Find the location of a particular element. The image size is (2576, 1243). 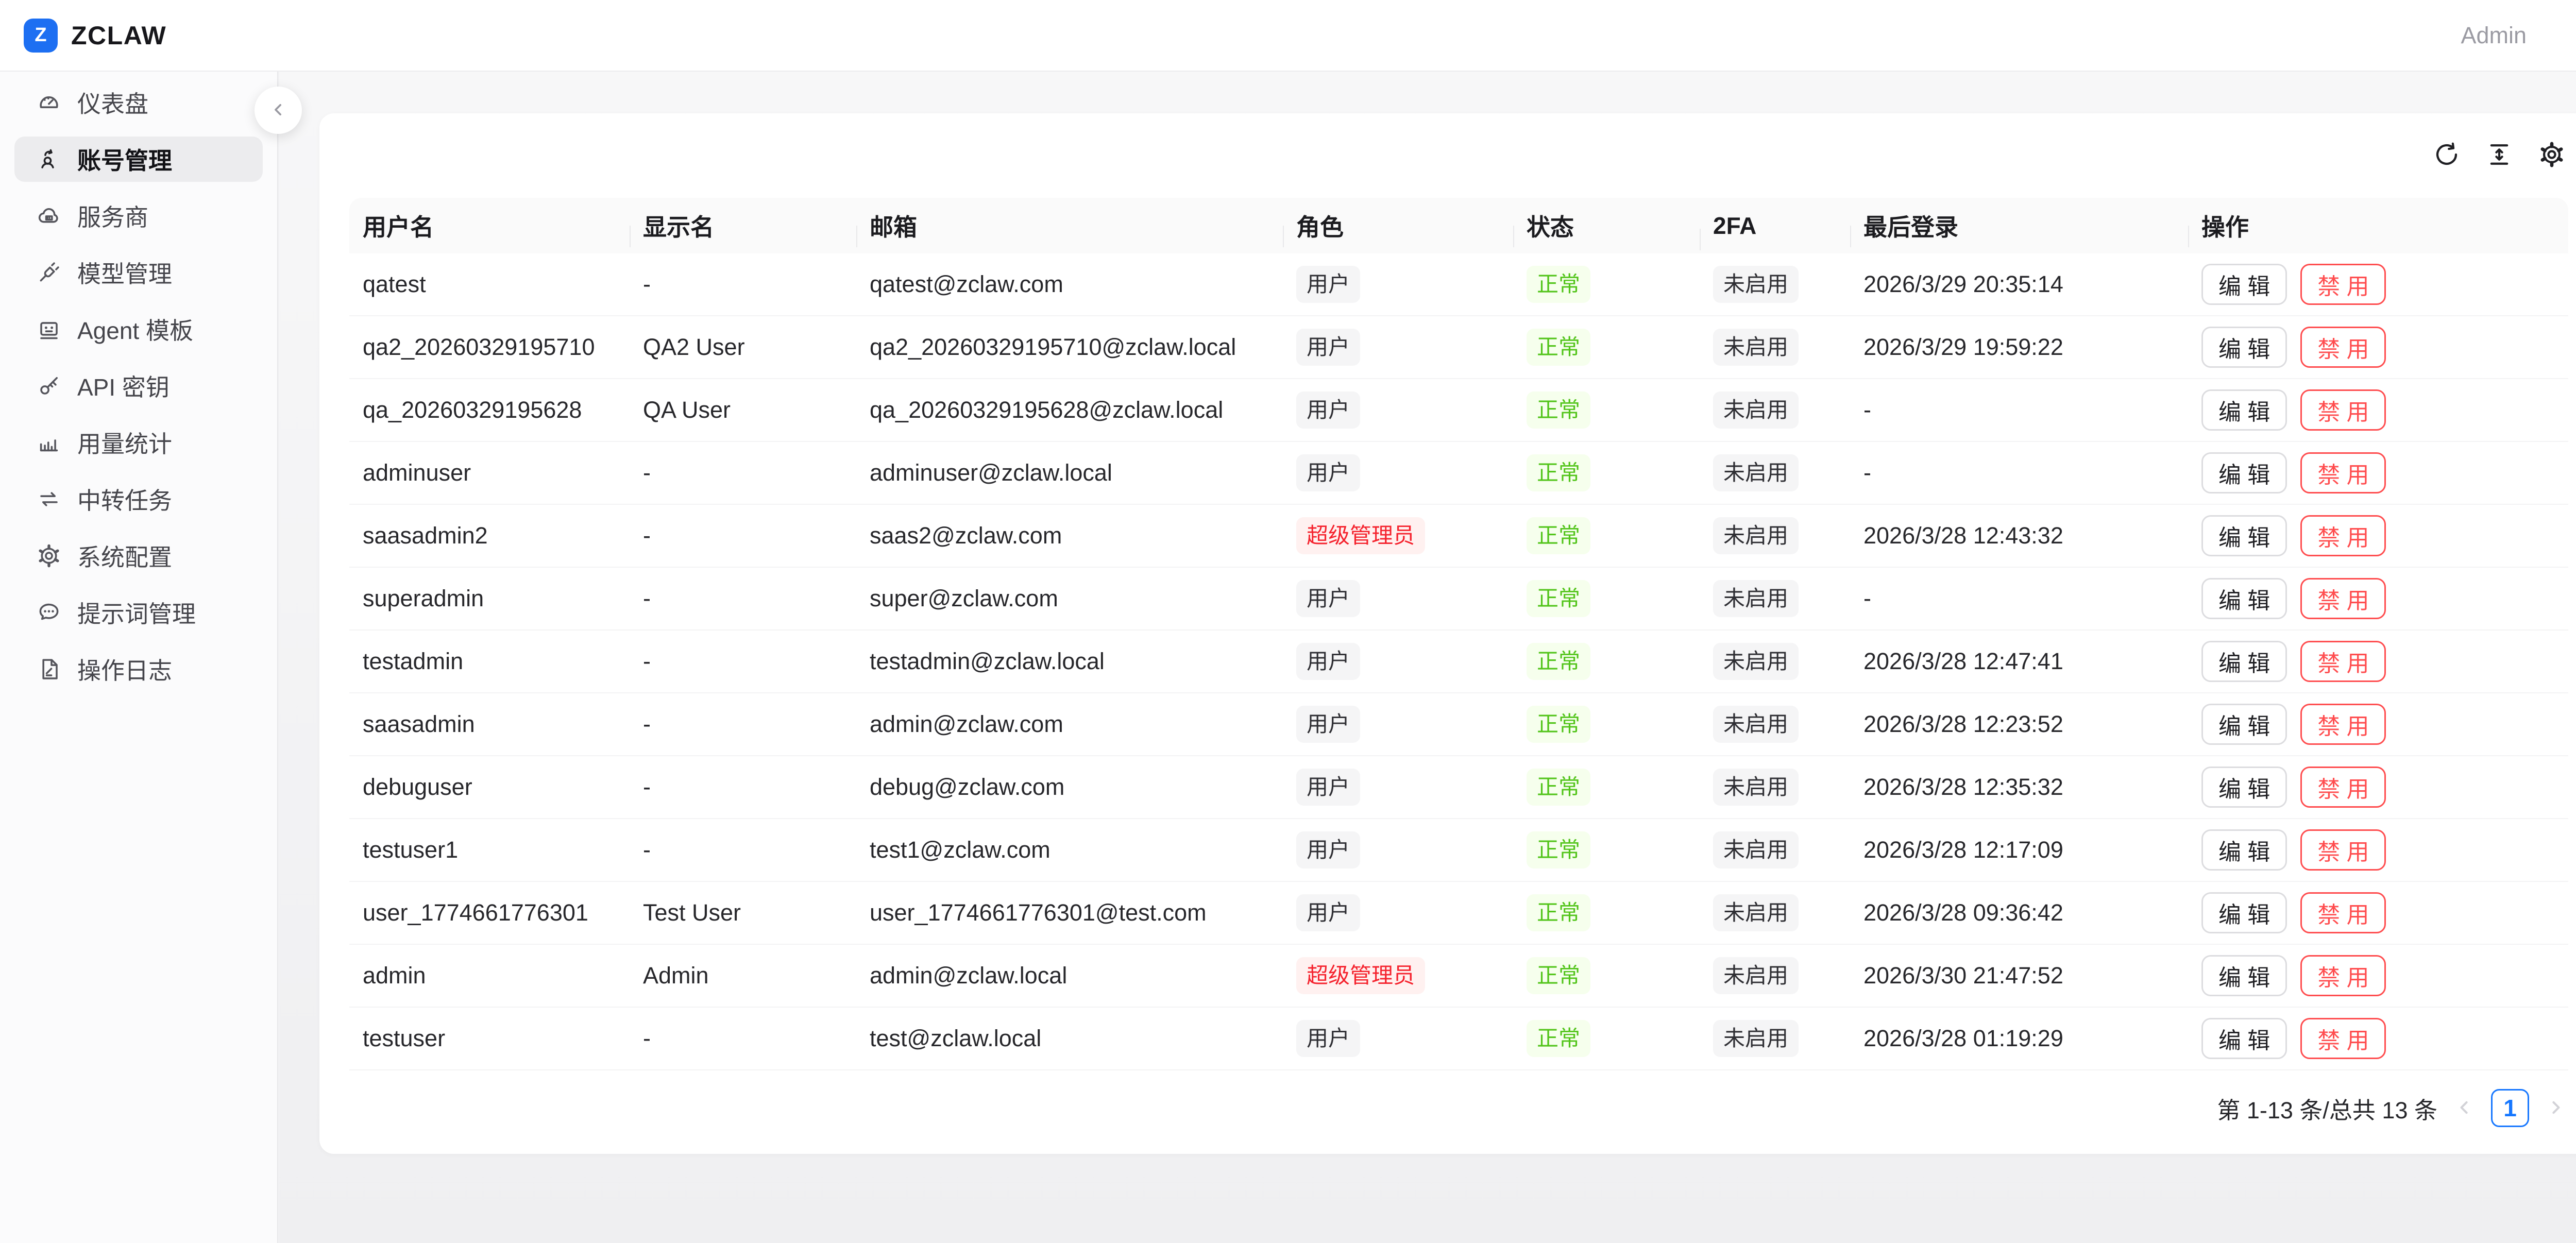

brand: Z ZCLAW is located at coordinates (95, 35).